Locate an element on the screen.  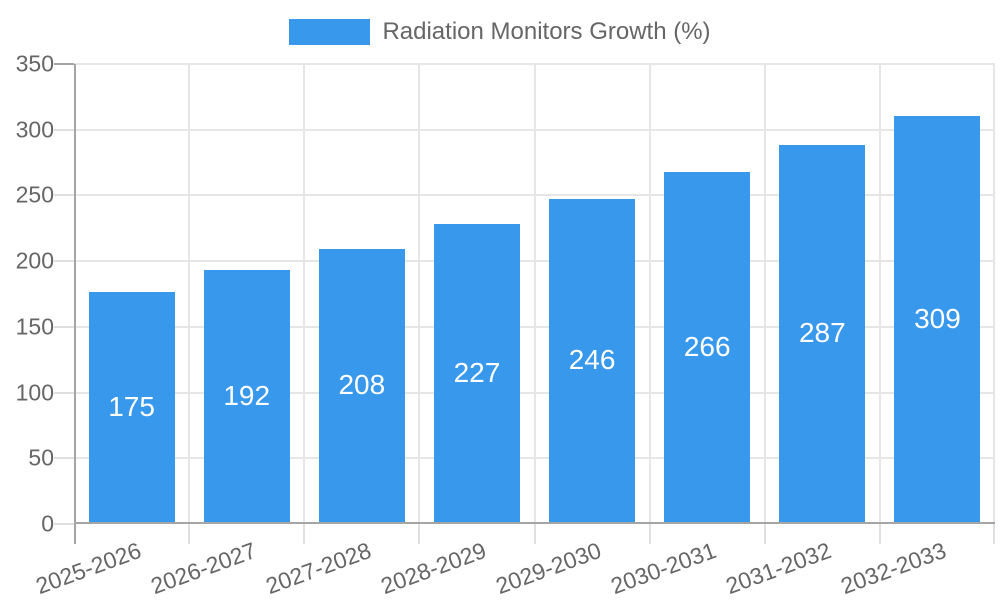
bar: 192 is located at coordinates (246, 395).